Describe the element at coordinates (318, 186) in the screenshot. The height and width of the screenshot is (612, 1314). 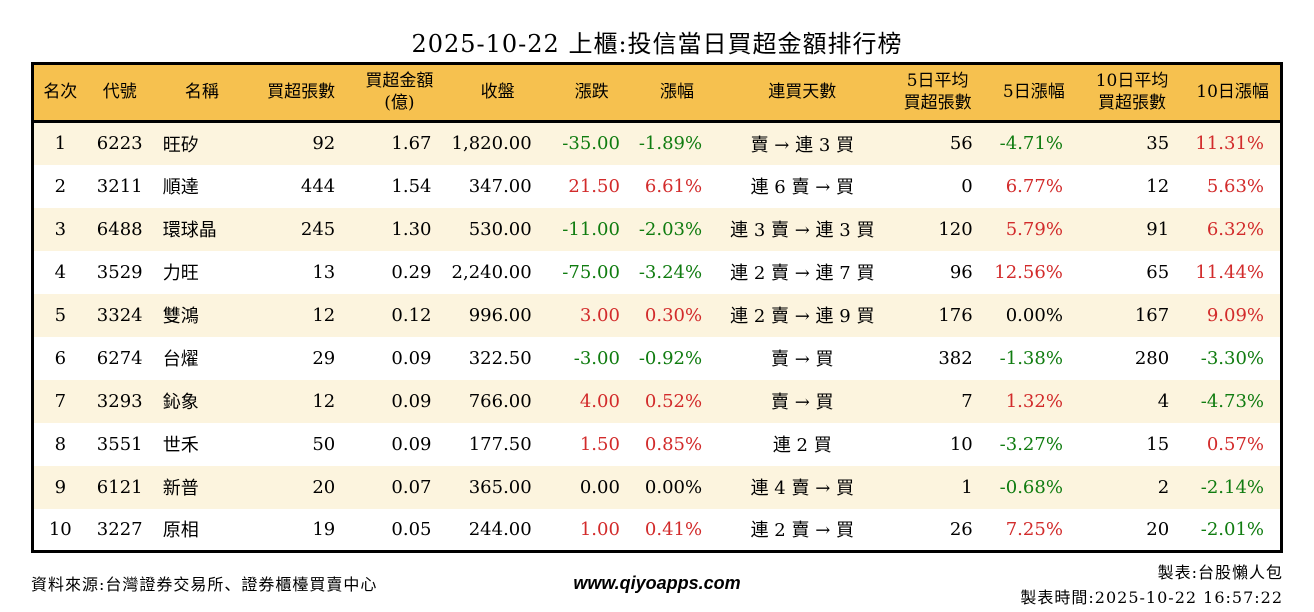
I see `cell-volume: 444` at that location.